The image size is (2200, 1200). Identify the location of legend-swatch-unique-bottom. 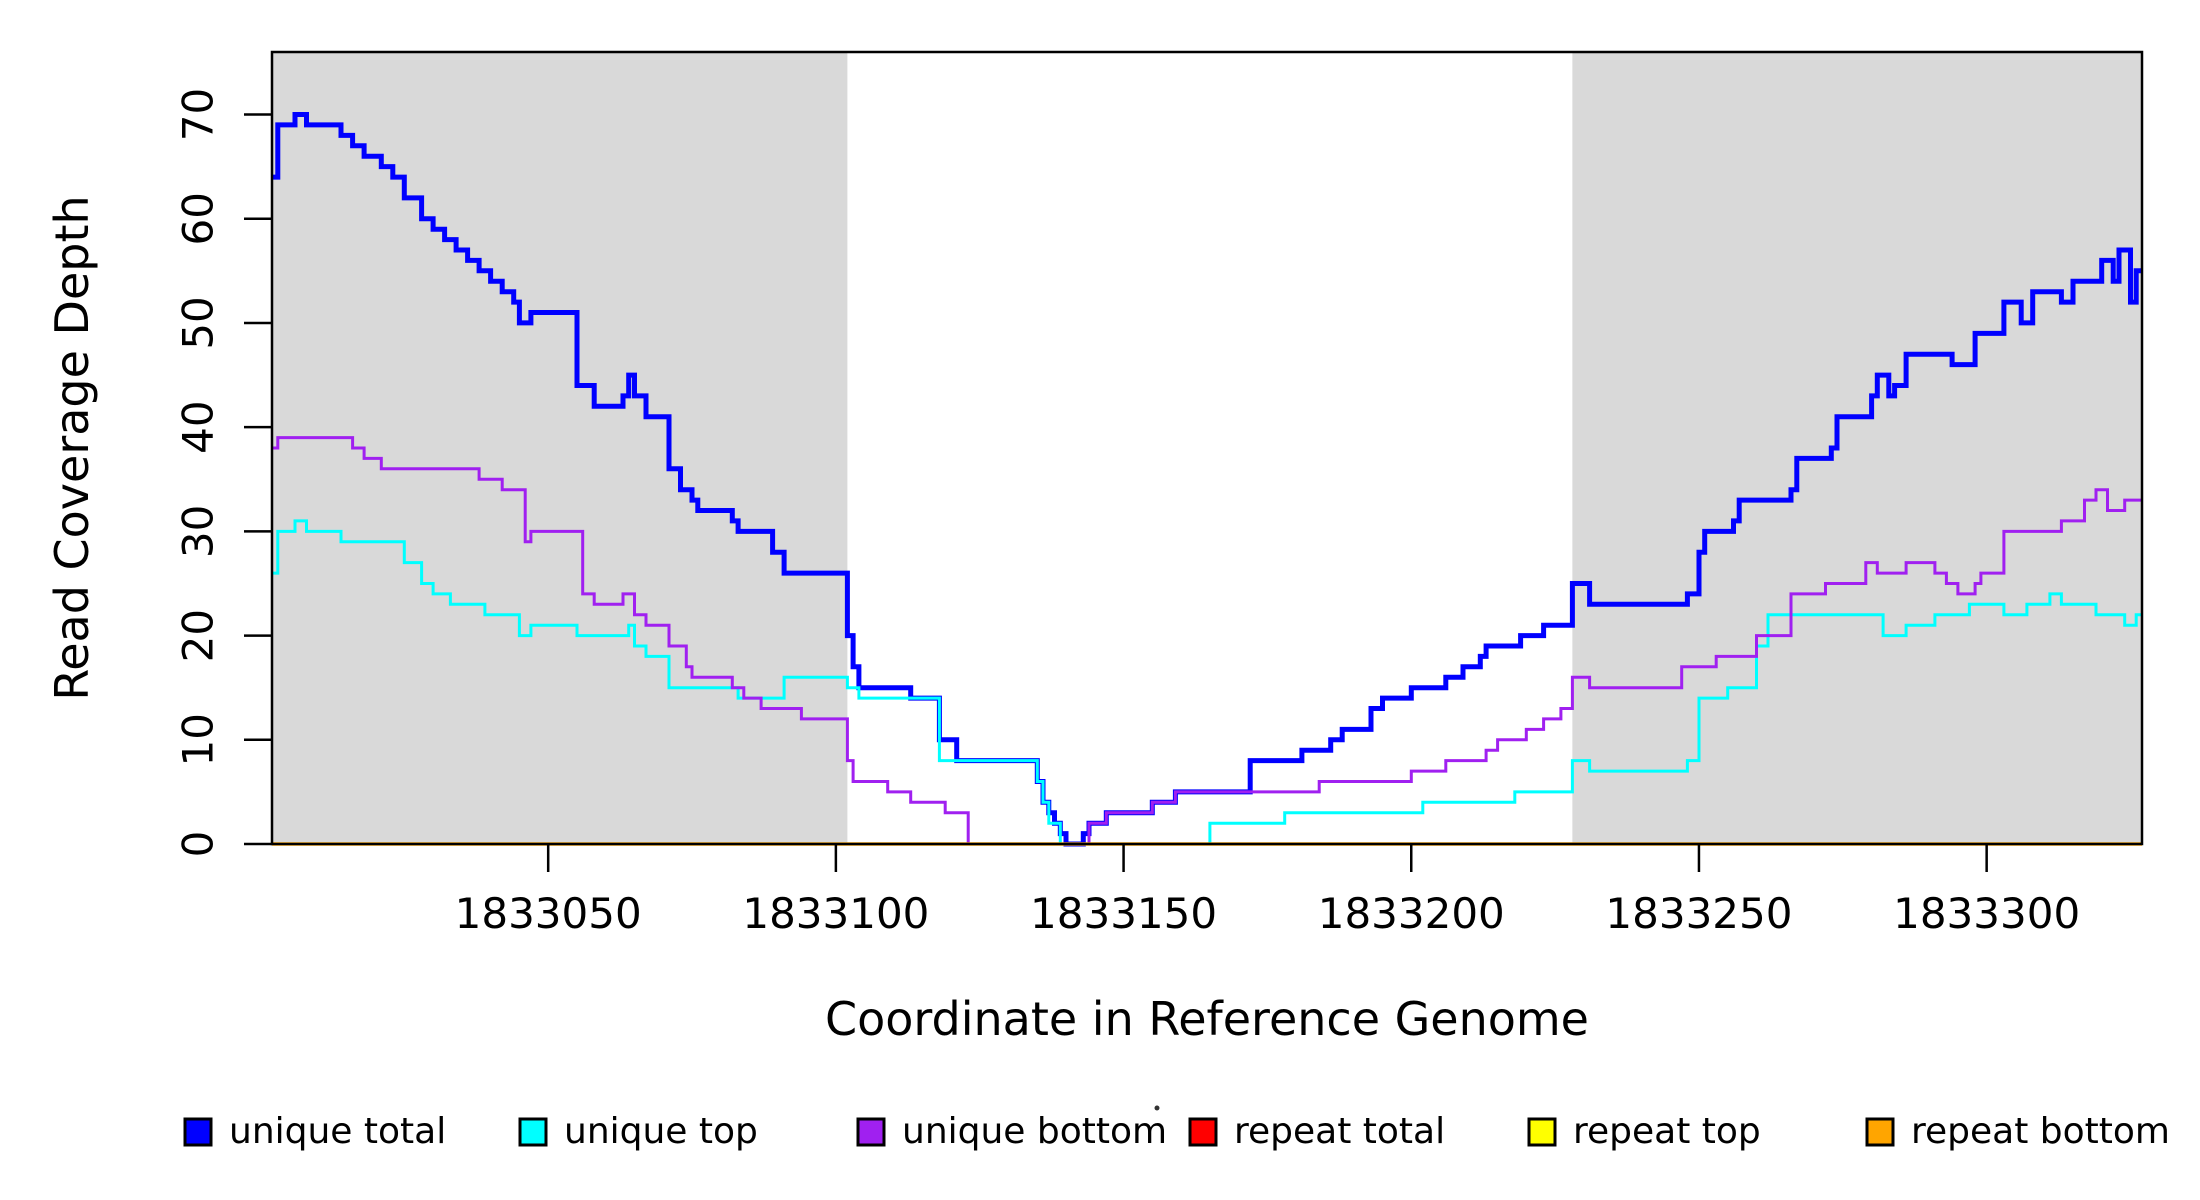
(871, 1132).